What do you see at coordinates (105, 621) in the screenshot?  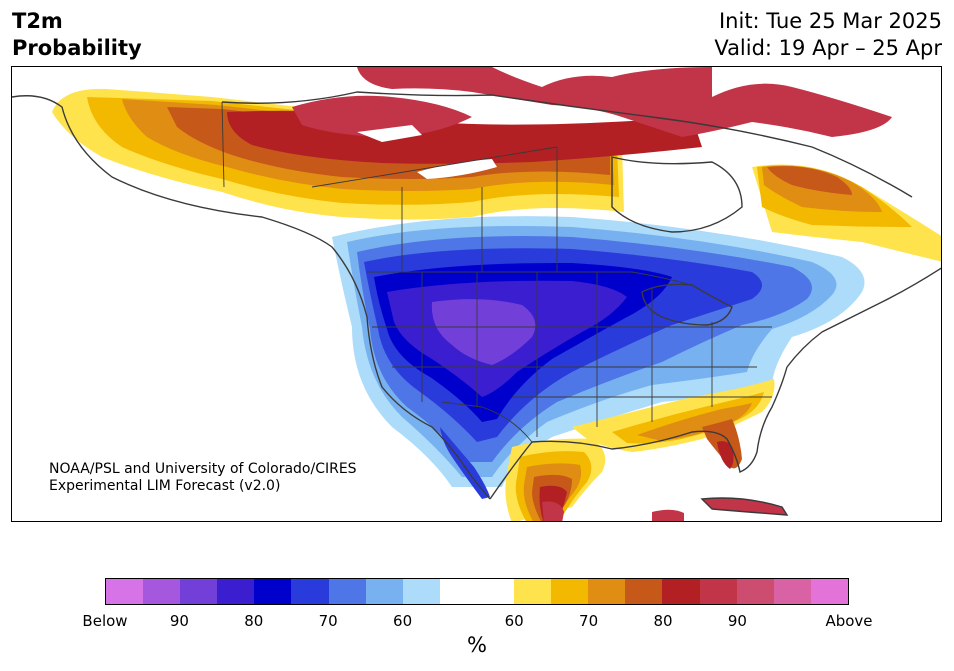 I see `colorbar-tick-label: Below` at bounding box center [105, 621].